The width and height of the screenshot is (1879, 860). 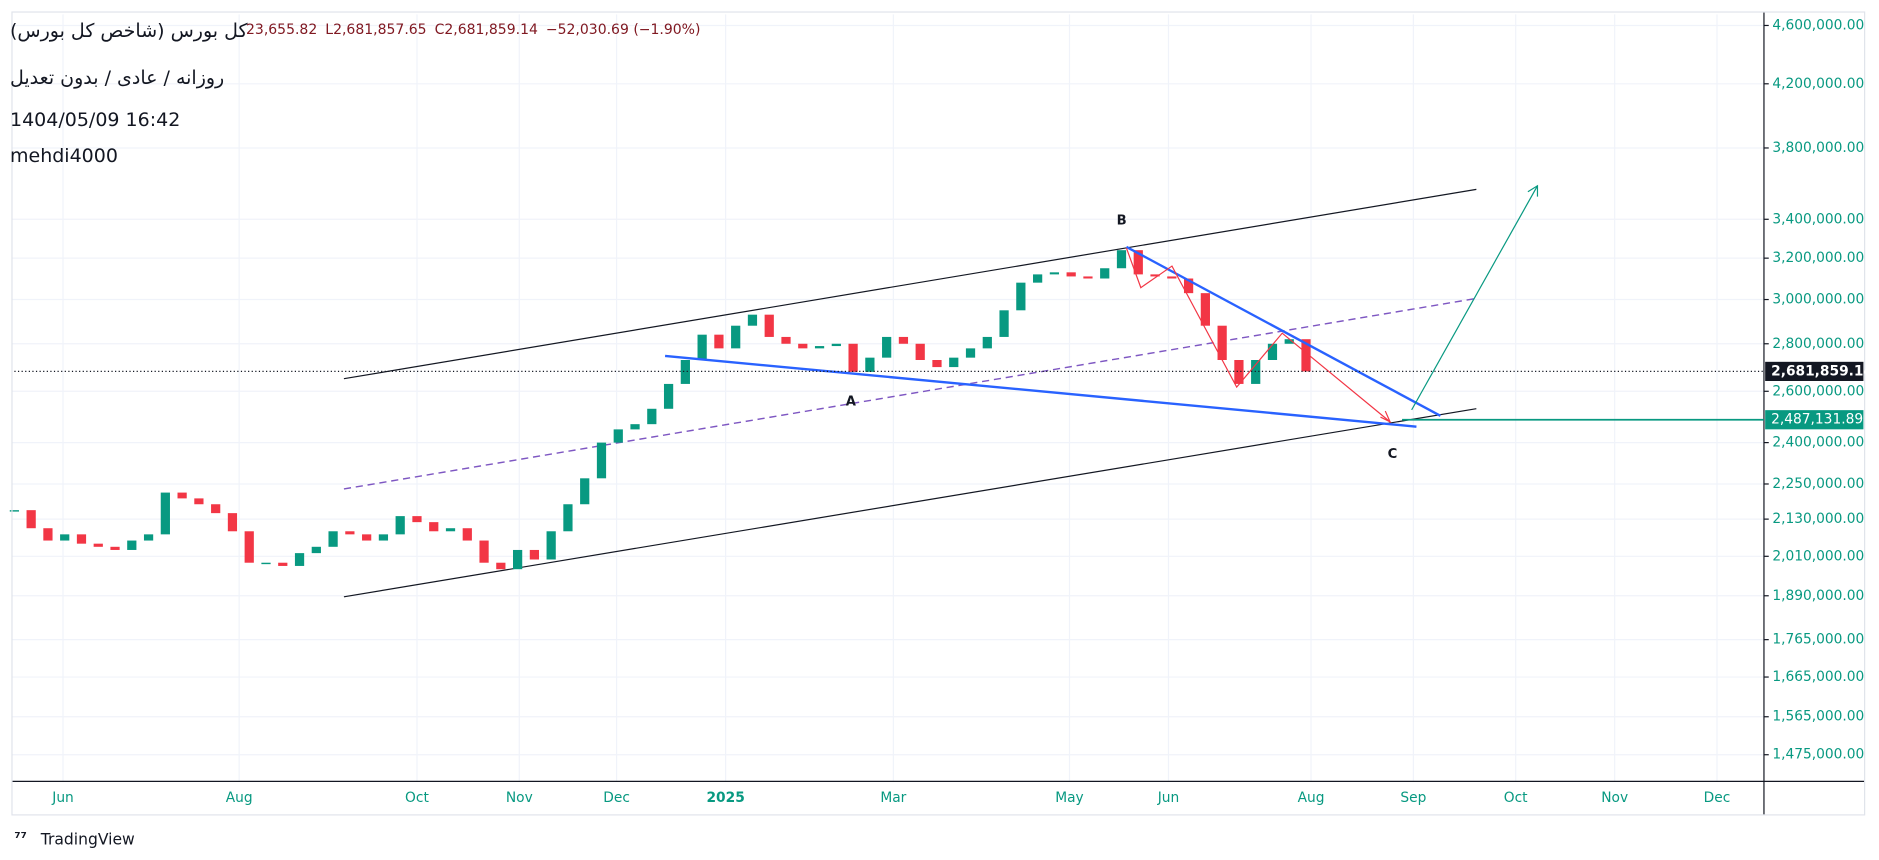 What do you see at coordinates (910, 503) in the screenshot?
I see `channel-lower` at bounding box center [910, 503].